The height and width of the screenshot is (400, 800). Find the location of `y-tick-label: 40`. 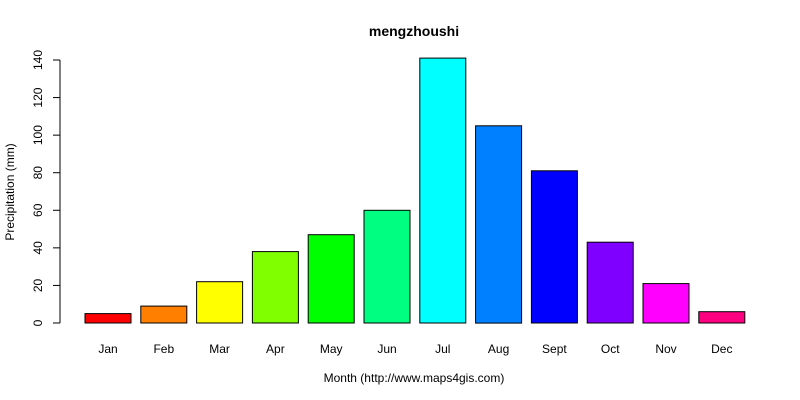

y-tick-label: 40 is located at coordinates (38, 248).